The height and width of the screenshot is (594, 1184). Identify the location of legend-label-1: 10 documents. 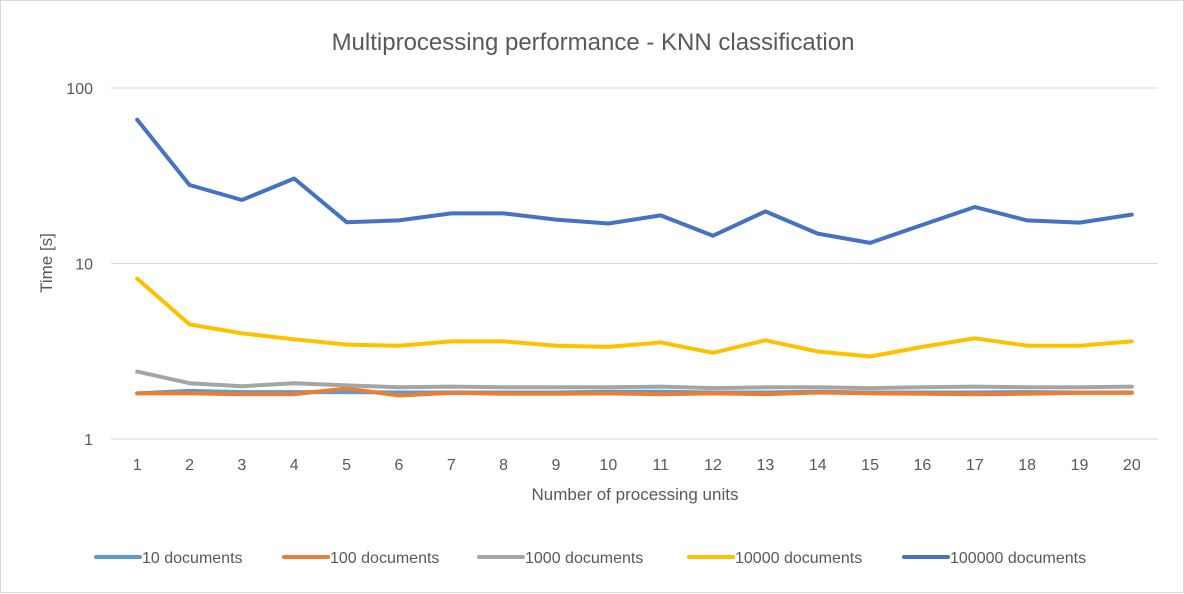
(192, 558).